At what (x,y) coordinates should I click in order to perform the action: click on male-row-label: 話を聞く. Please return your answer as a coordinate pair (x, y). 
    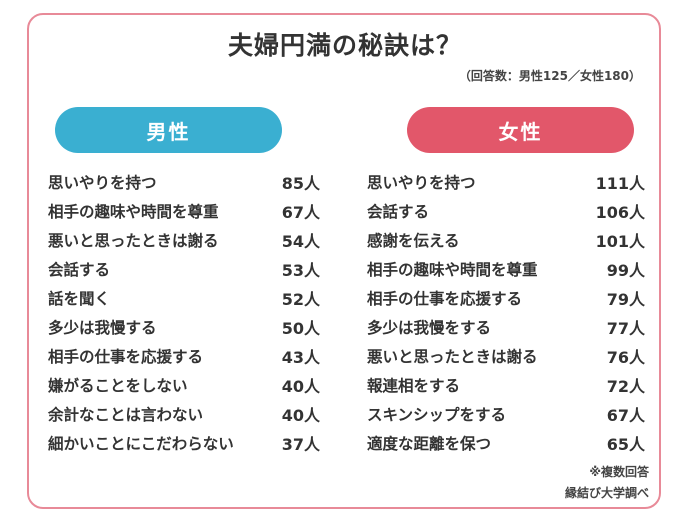
    Looking at the image, I should click on (79, 298).